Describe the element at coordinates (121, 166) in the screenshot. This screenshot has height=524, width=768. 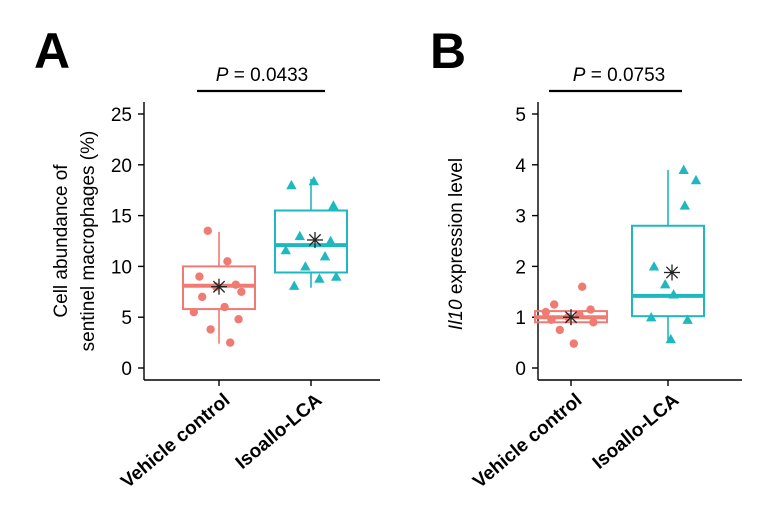
I see `y-tick-label: 20` at that location.